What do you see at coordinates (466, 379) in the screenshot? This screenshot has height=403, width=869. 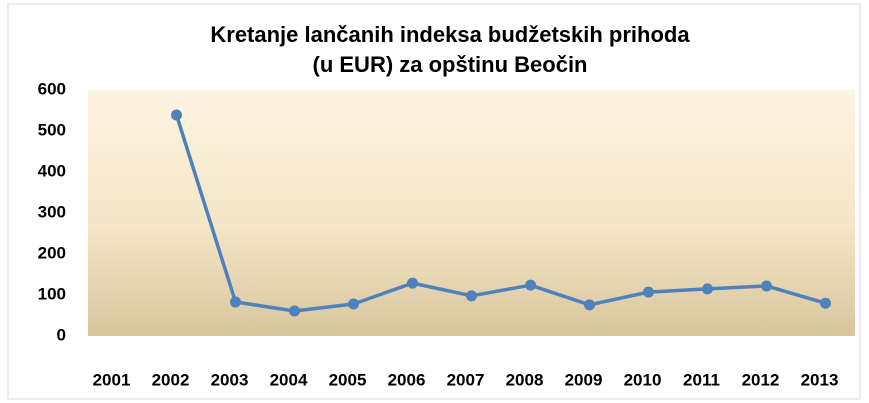 I see `x-tick-label: 2007` at bounding box center [466, 379].